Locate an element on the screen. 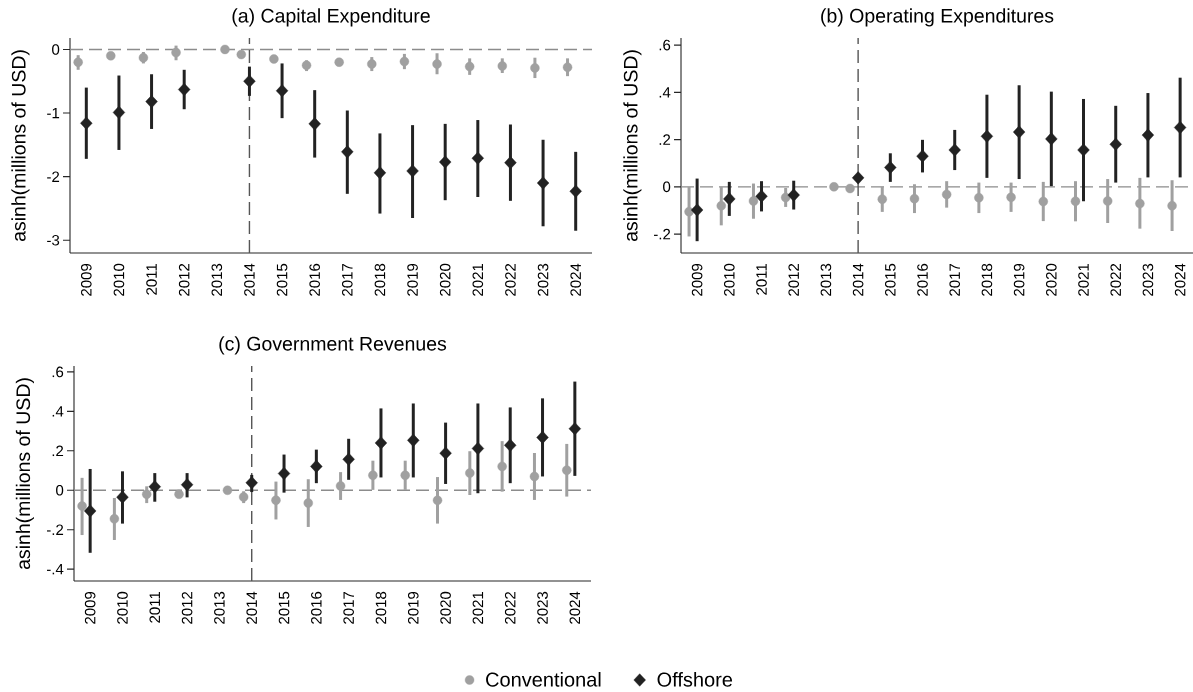 This screenshot has width=1193, height=692. y-tick-label: -.4 is located at coordinates (55, 569).